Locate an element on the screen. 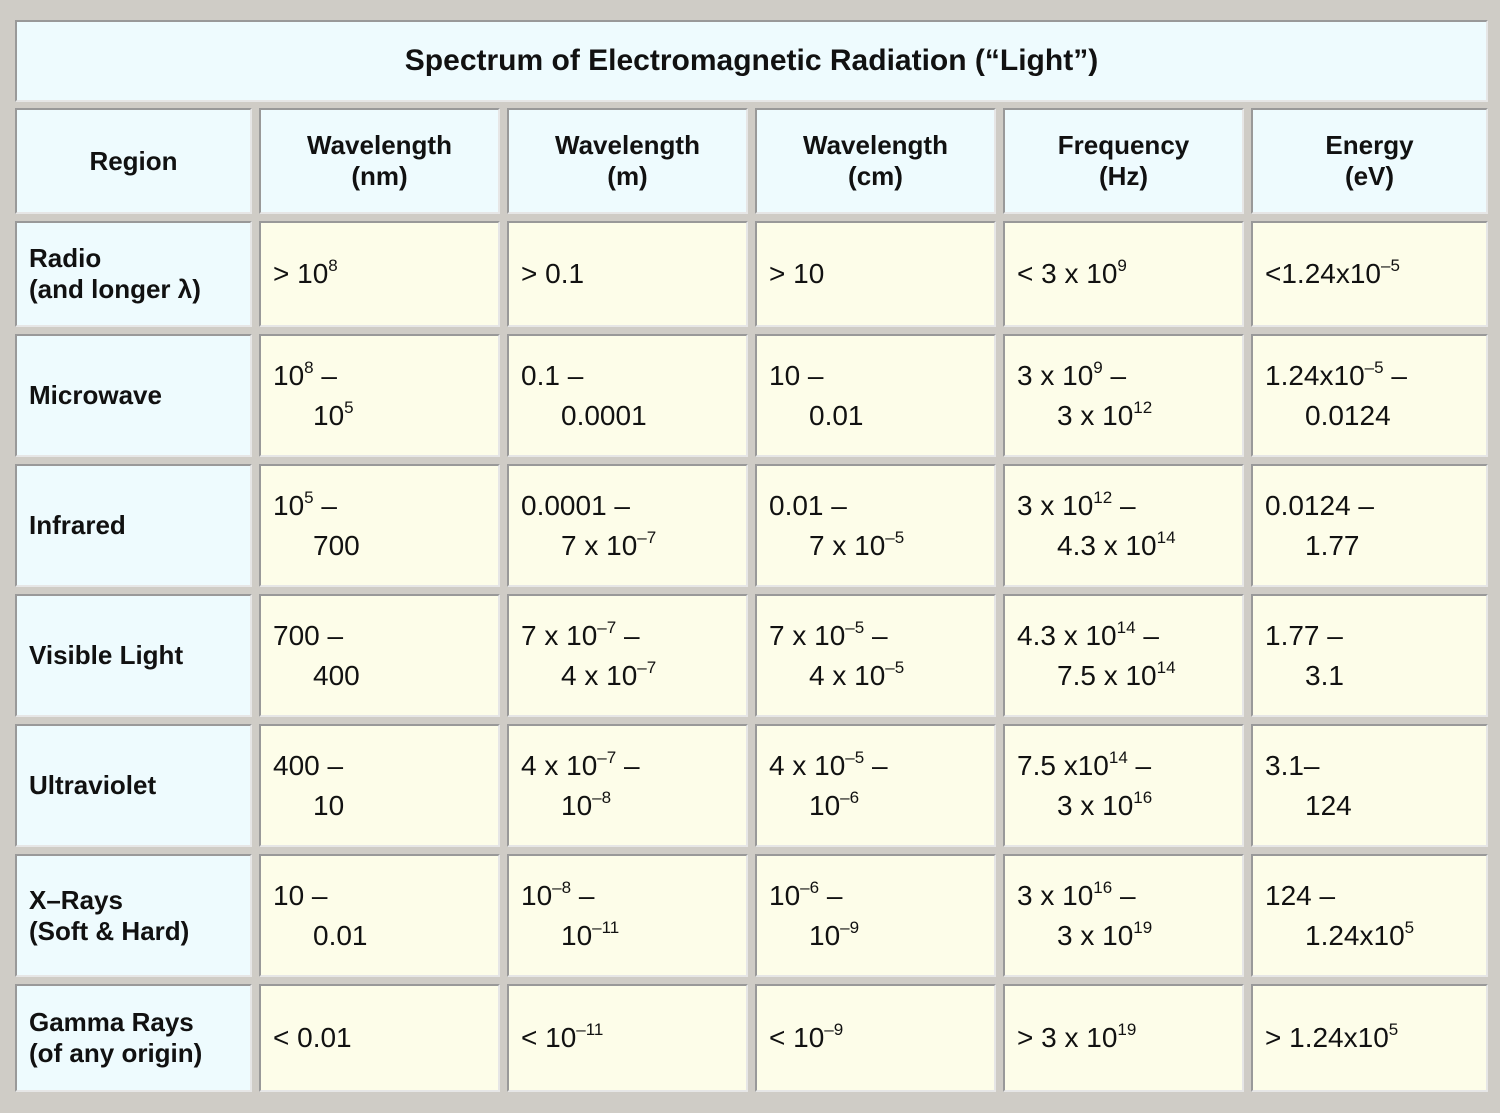 This screenshot has width=1500, height=1113. cell-line: 0.0001 is located at coordinates (633, 416).